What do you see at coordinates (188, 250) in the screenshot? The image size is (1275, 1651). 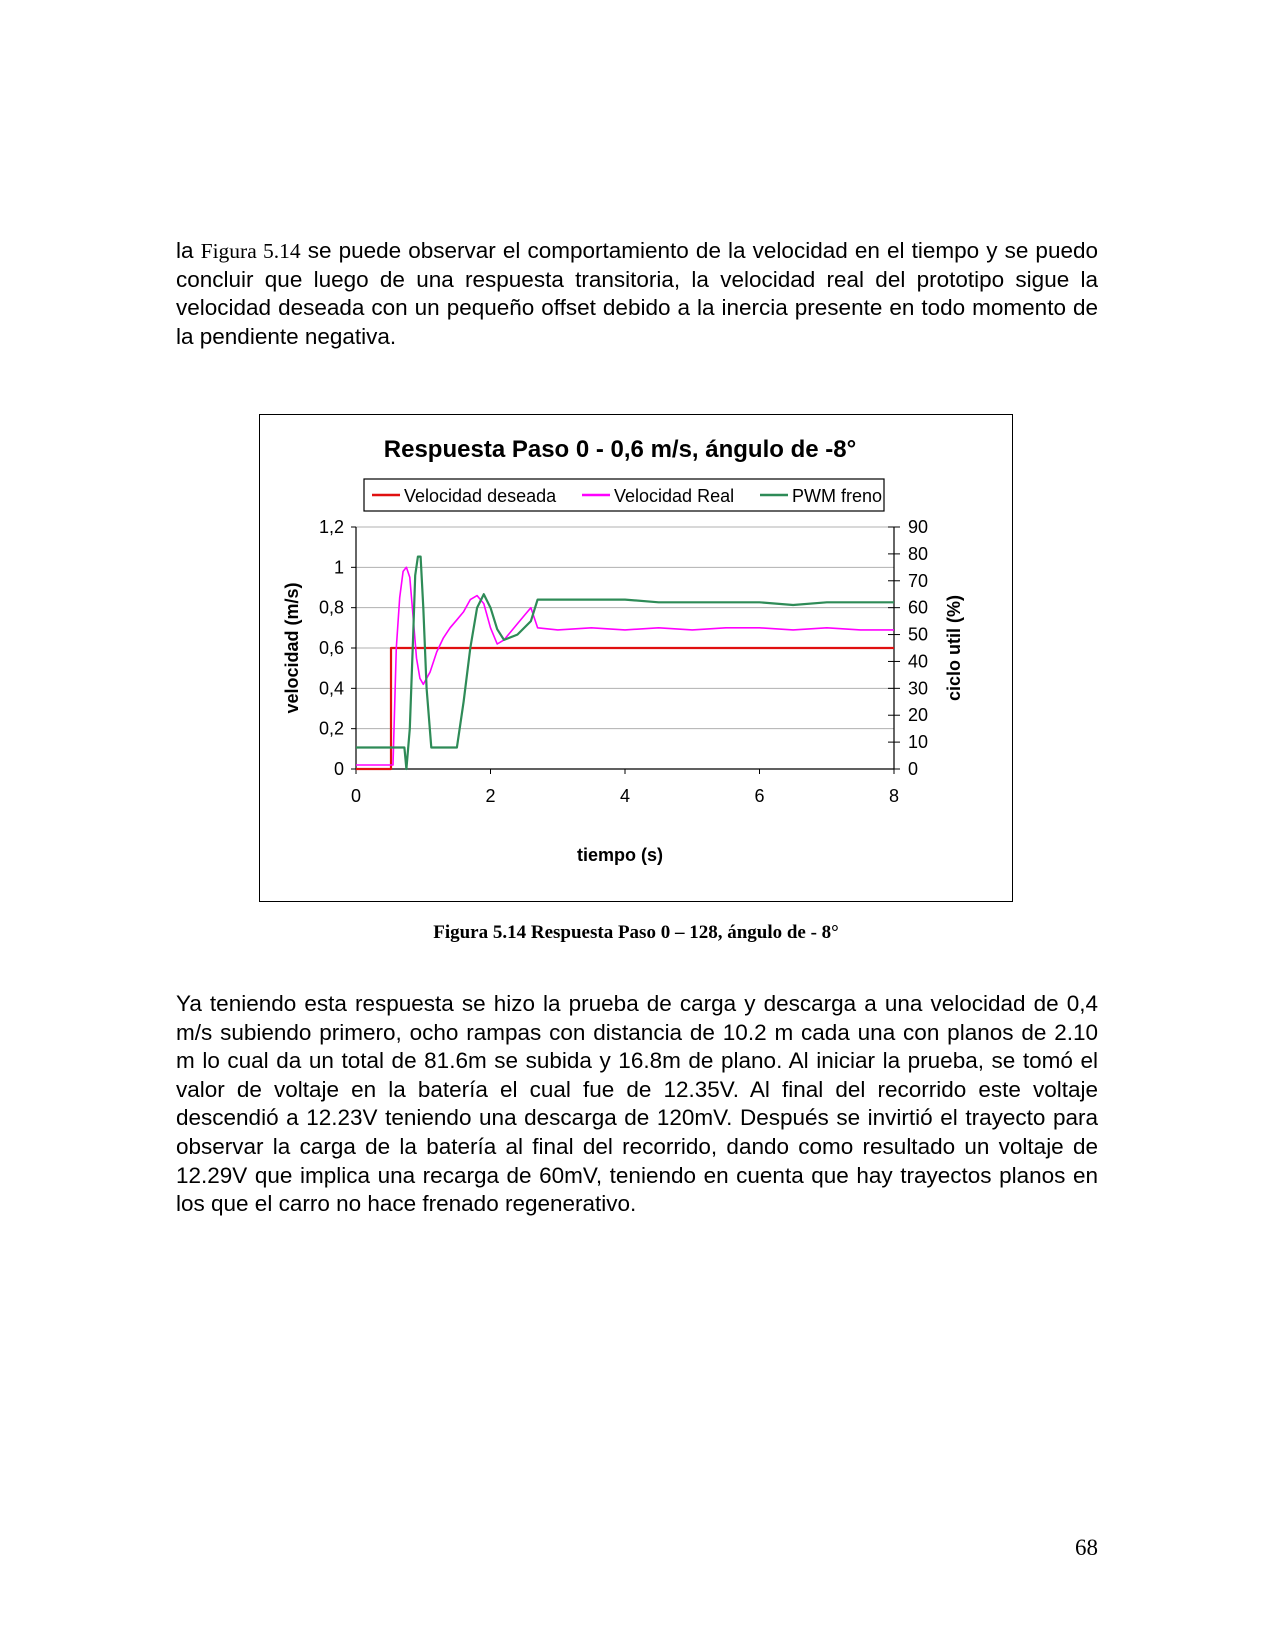 I see `paragraph-intro-lead: la` at bounding box center [188, 250].